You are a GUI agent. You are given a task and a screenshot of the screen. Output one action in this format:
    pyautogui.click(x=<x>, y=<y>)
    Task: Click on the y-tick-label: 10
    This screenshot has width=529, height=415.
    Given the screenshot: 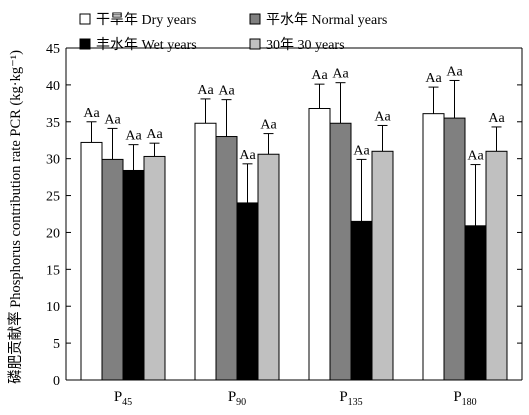 What is the action you would take?
    pyautogui.click(x=53, y=307)
    